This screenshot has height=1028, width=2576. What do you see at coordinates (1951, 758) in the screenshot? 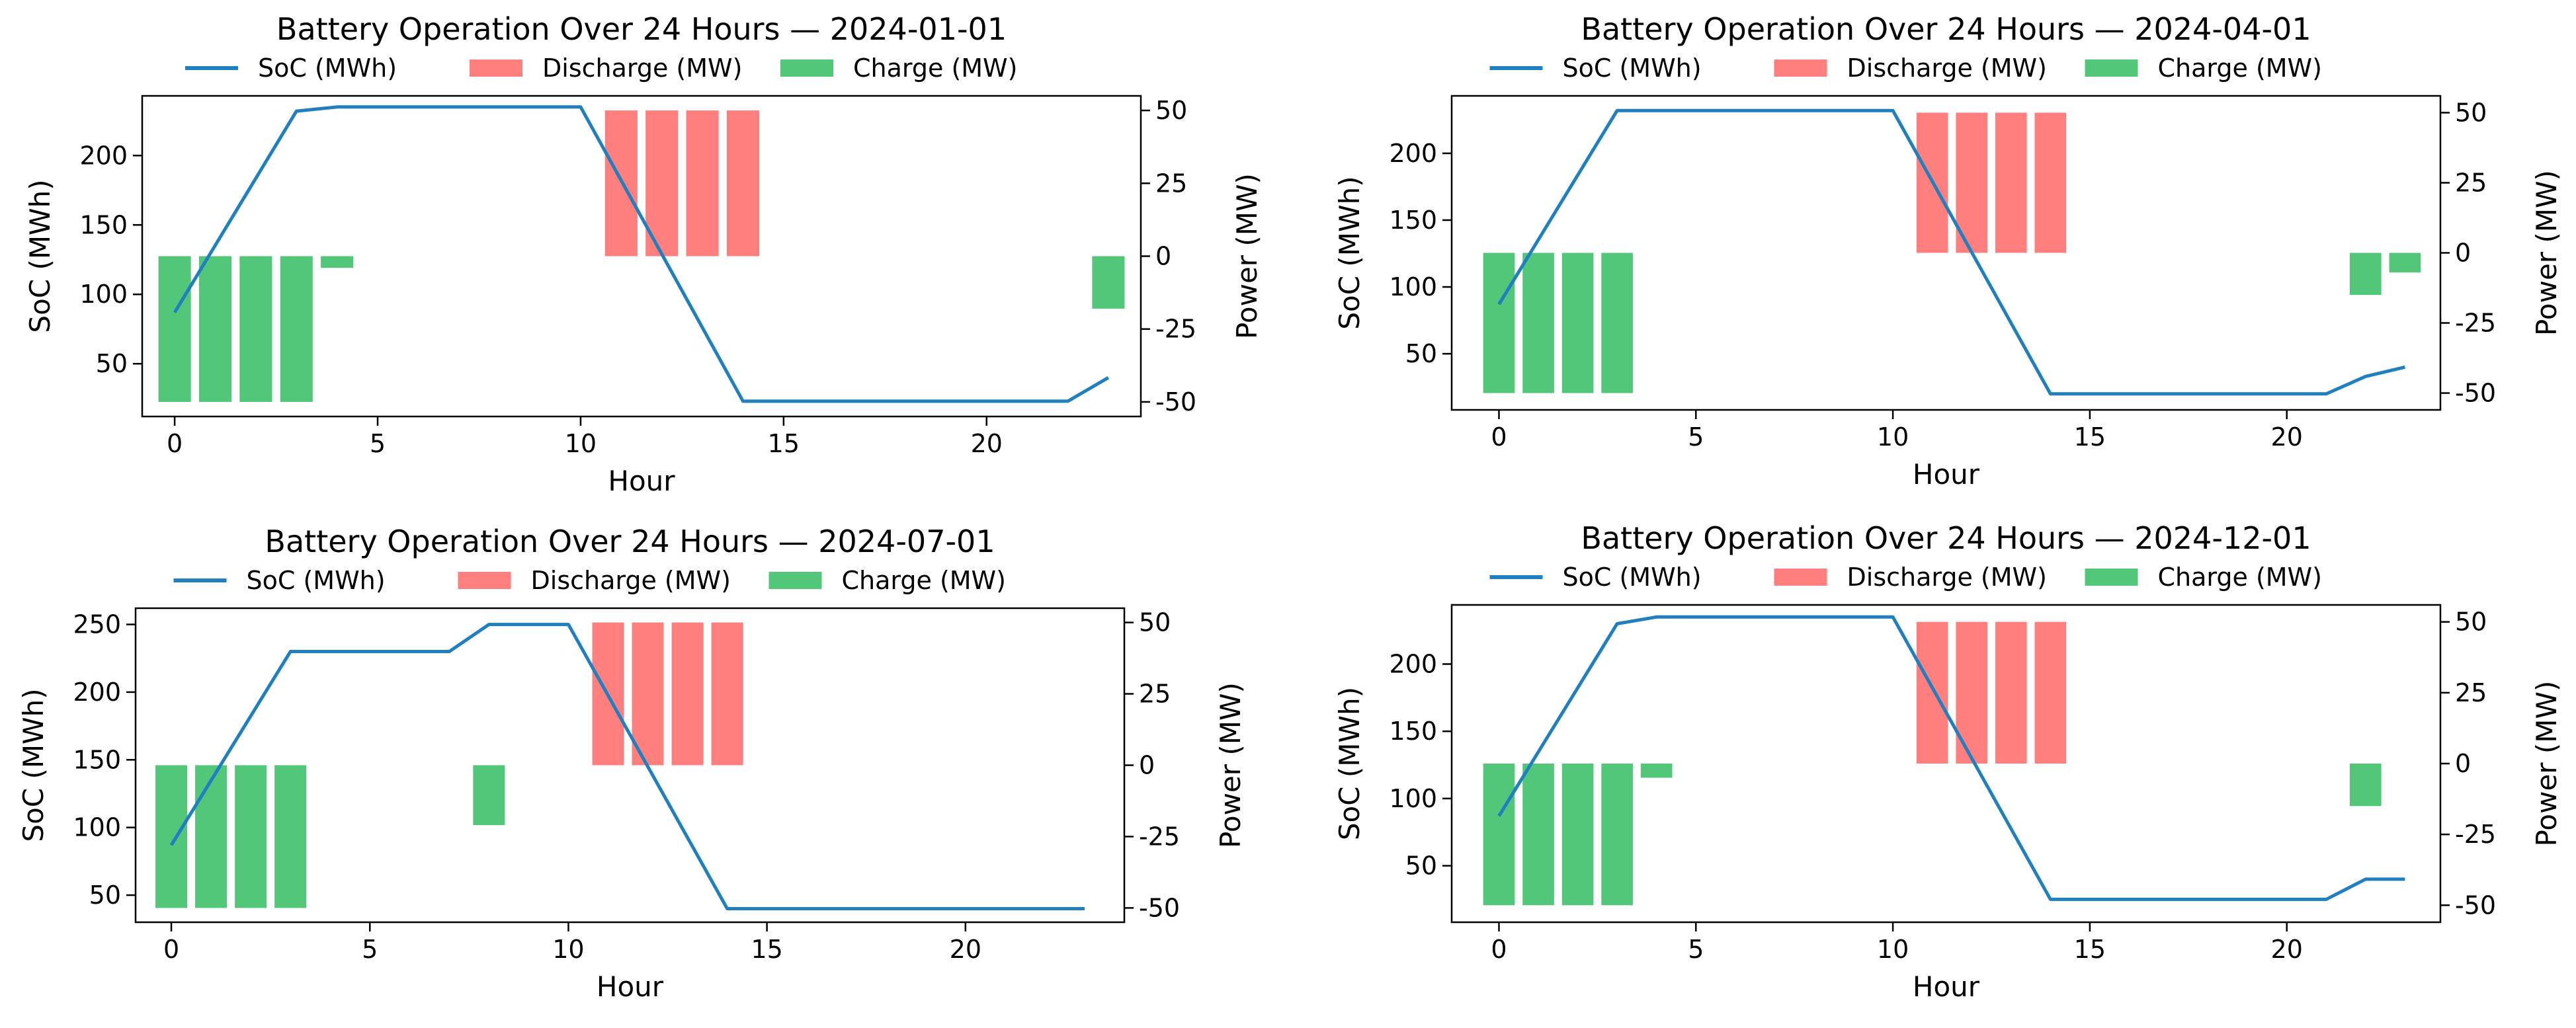
I see `soc-line` at bounding box center [1951, 758].